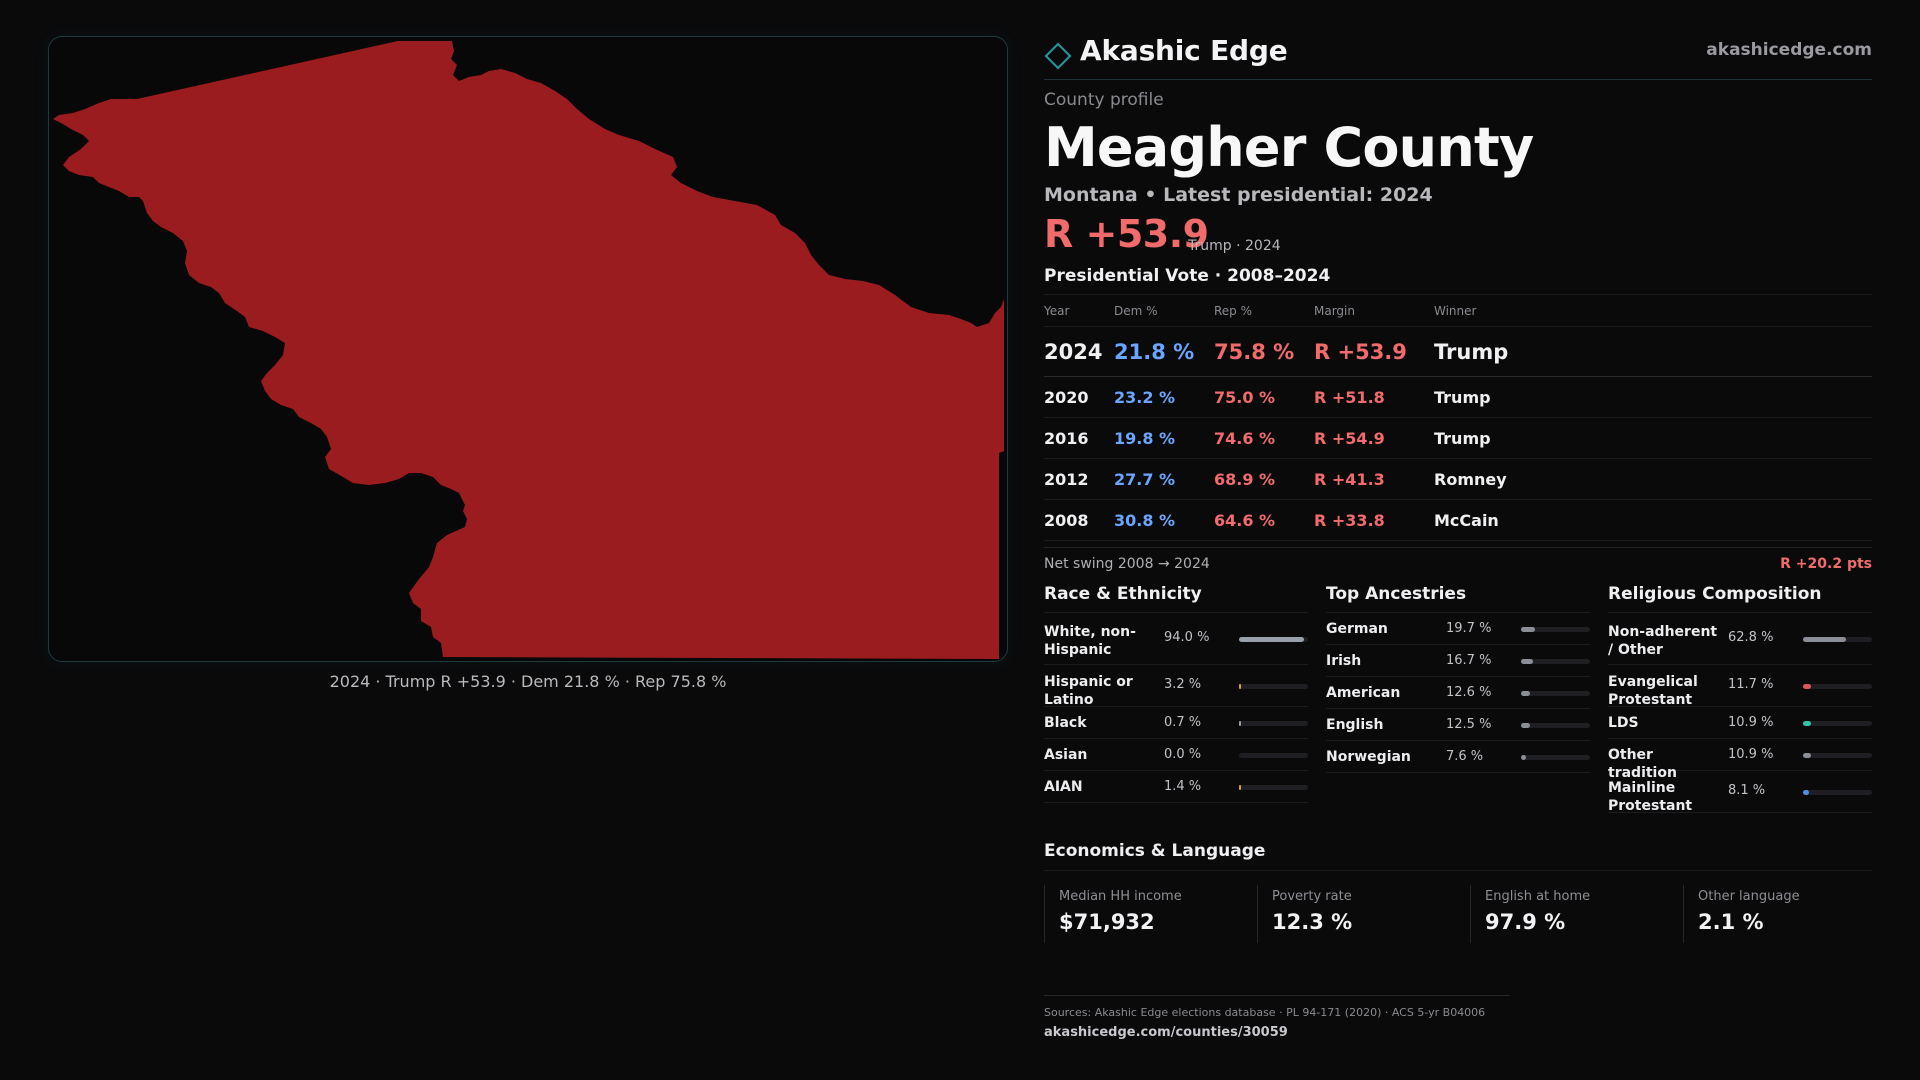 This screenshot has width=1920, height=1080. I want to click on demo-percent: 1.4 %, so click(1183, 786).